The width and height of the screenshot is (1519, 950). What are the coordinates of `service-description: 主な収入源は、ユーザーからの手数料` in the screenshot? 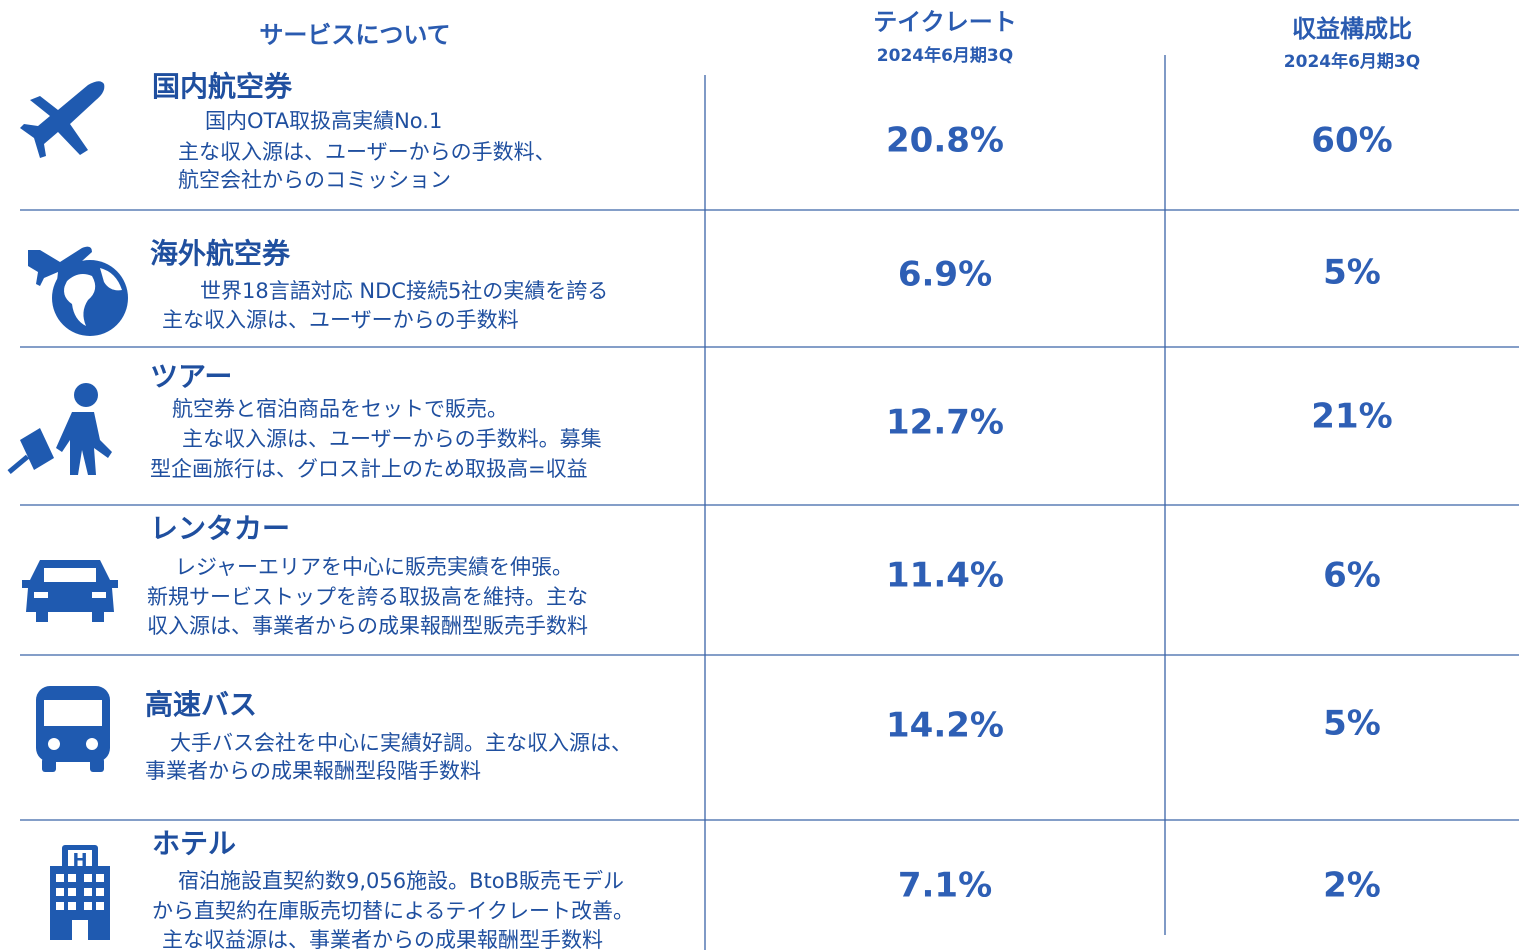 It's located at (340, 320).